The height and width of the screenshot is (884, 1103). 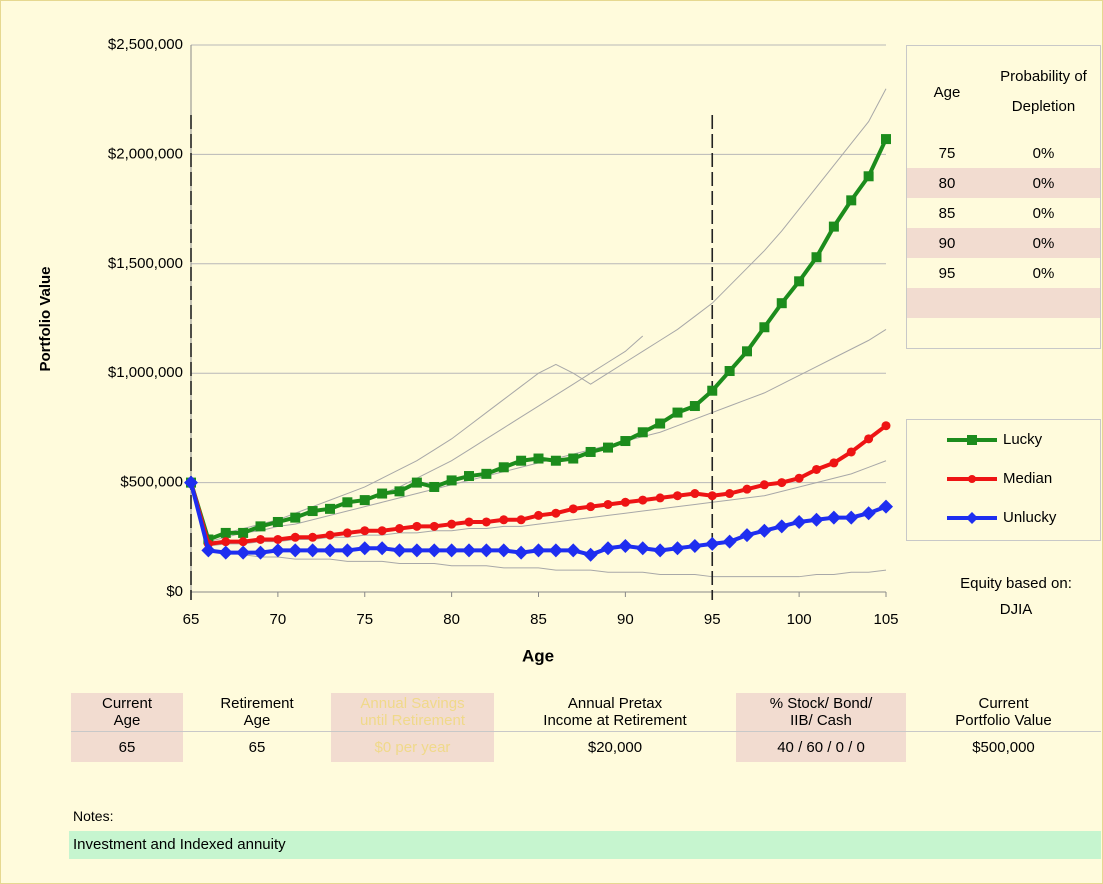 I want to click on x-tick-label: 80, so click(x=451, y=619).